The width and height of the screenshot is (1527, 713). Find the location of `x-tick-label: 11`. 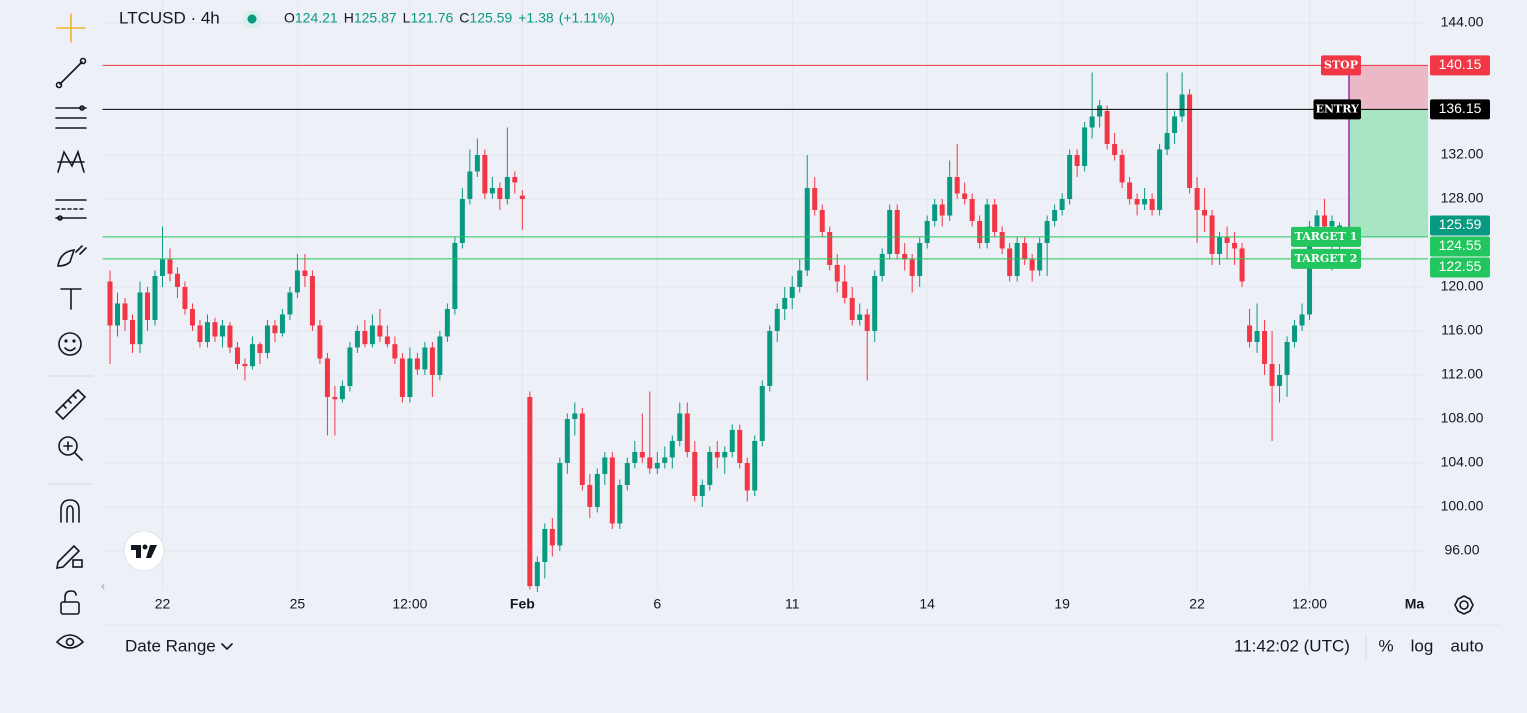

x-tick-label: 11 is located at coordinates (792, 604).